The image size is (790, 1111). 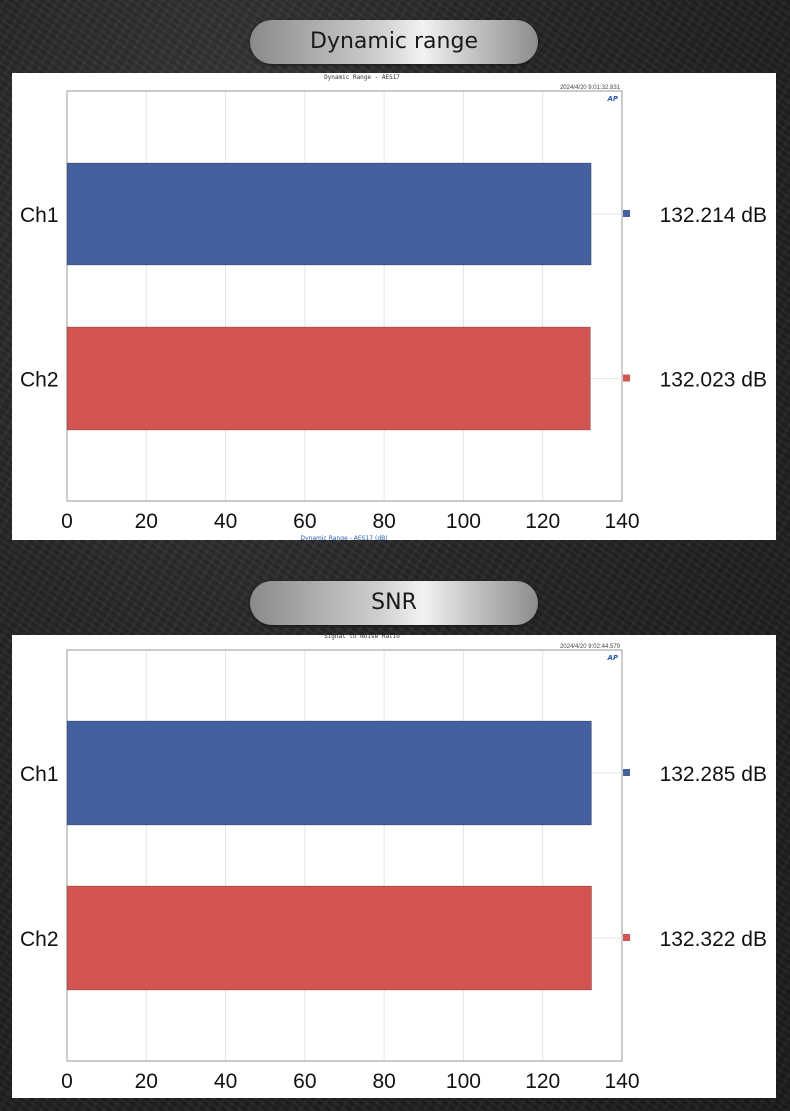 I want to click on snr-heading: SNR, so click(x=394, y=603).